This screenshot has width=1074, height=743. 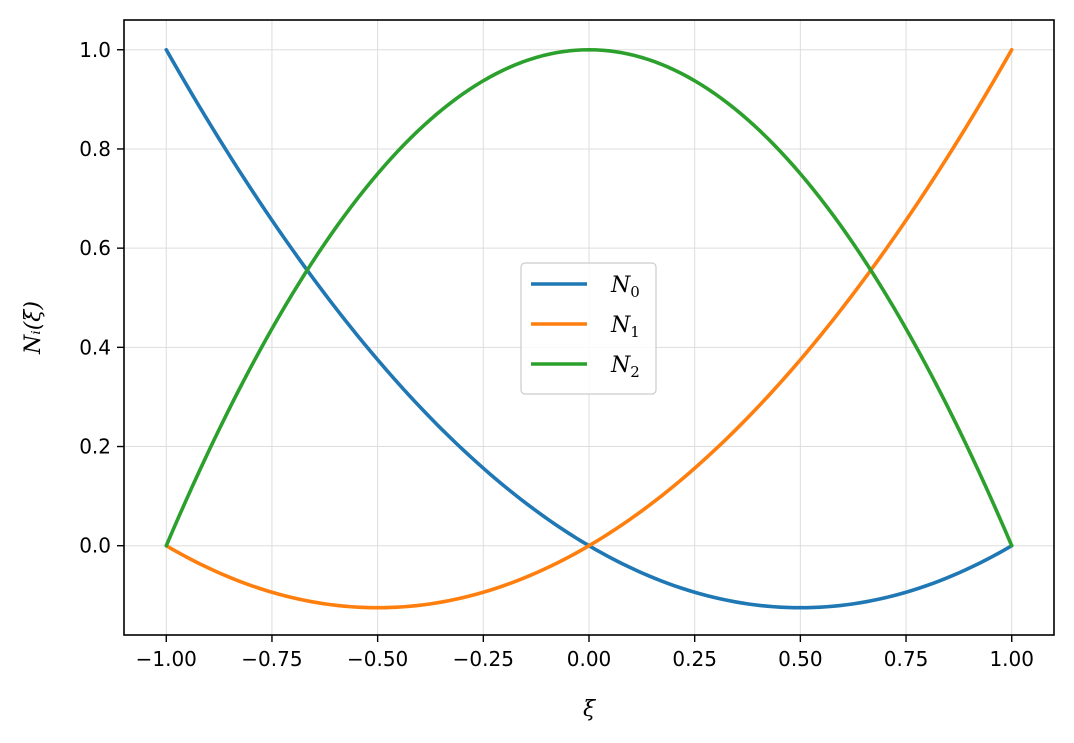 What do you see at coordinates (95, 248) in the screenshot?
I see `y-tick-label: 0.6` at bounding box center [95, 248].